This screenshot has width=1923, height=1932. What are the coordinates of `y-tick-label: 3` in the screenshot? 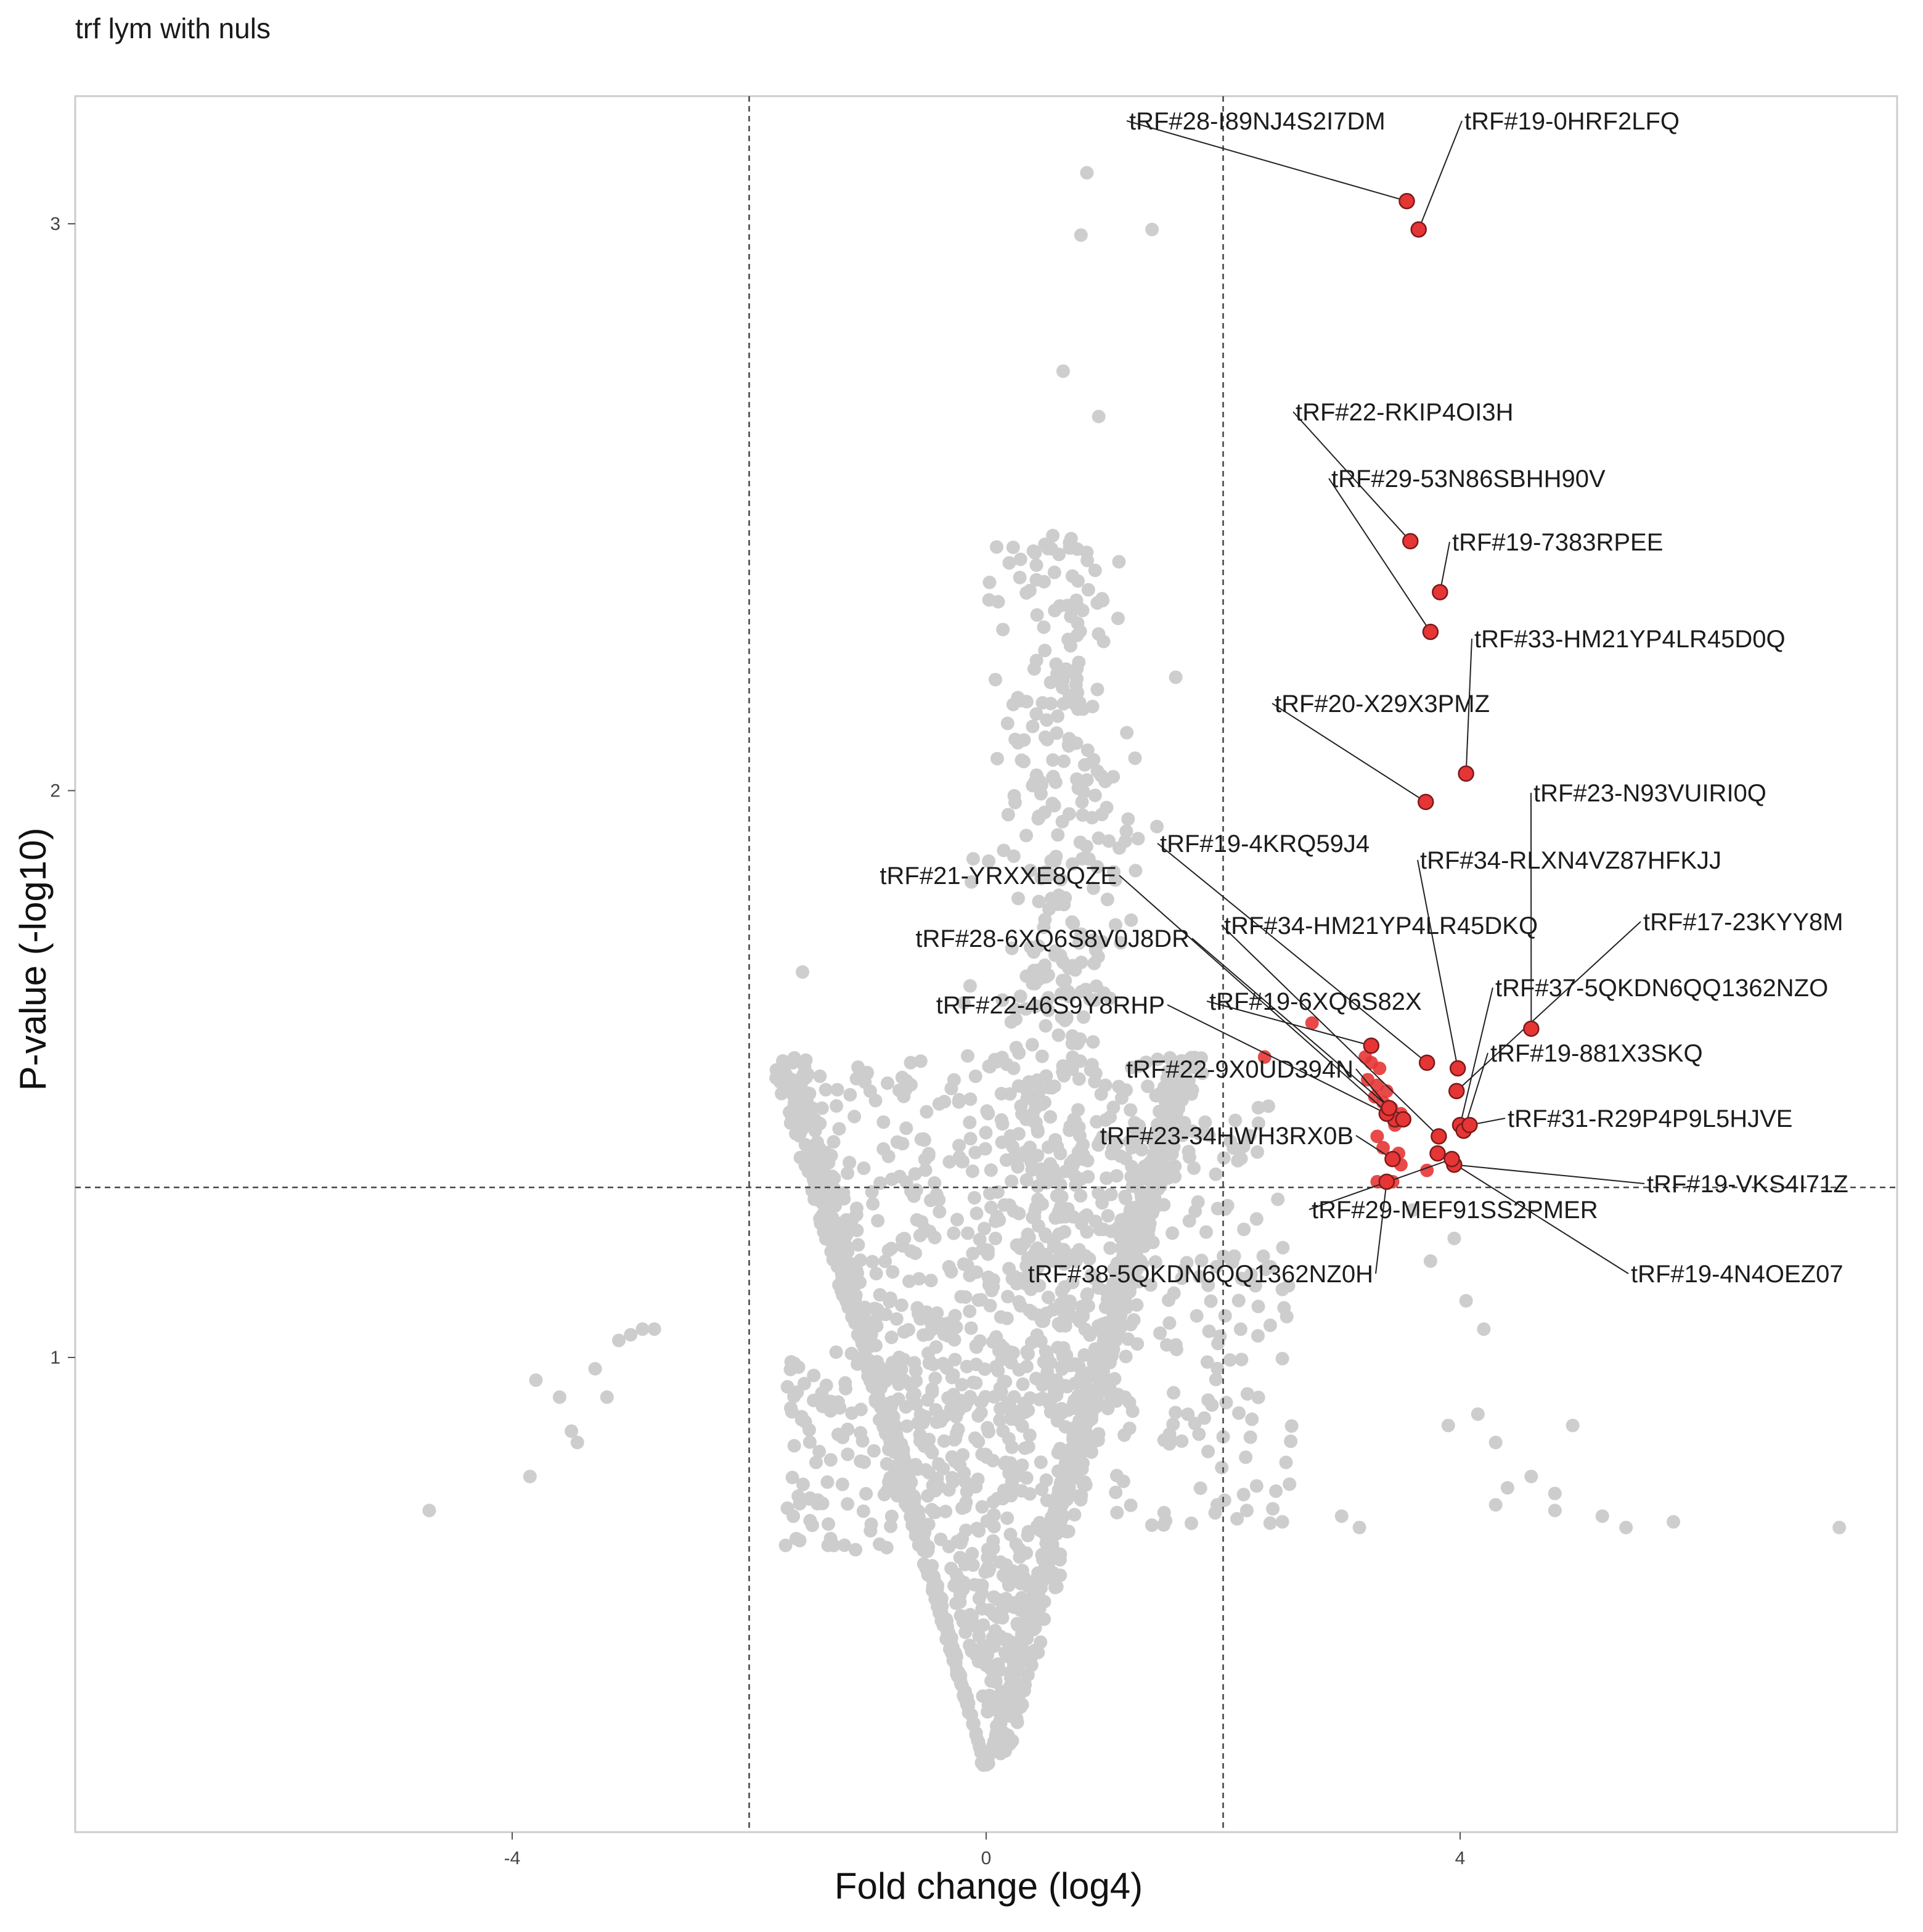 It's located at (55, 224).